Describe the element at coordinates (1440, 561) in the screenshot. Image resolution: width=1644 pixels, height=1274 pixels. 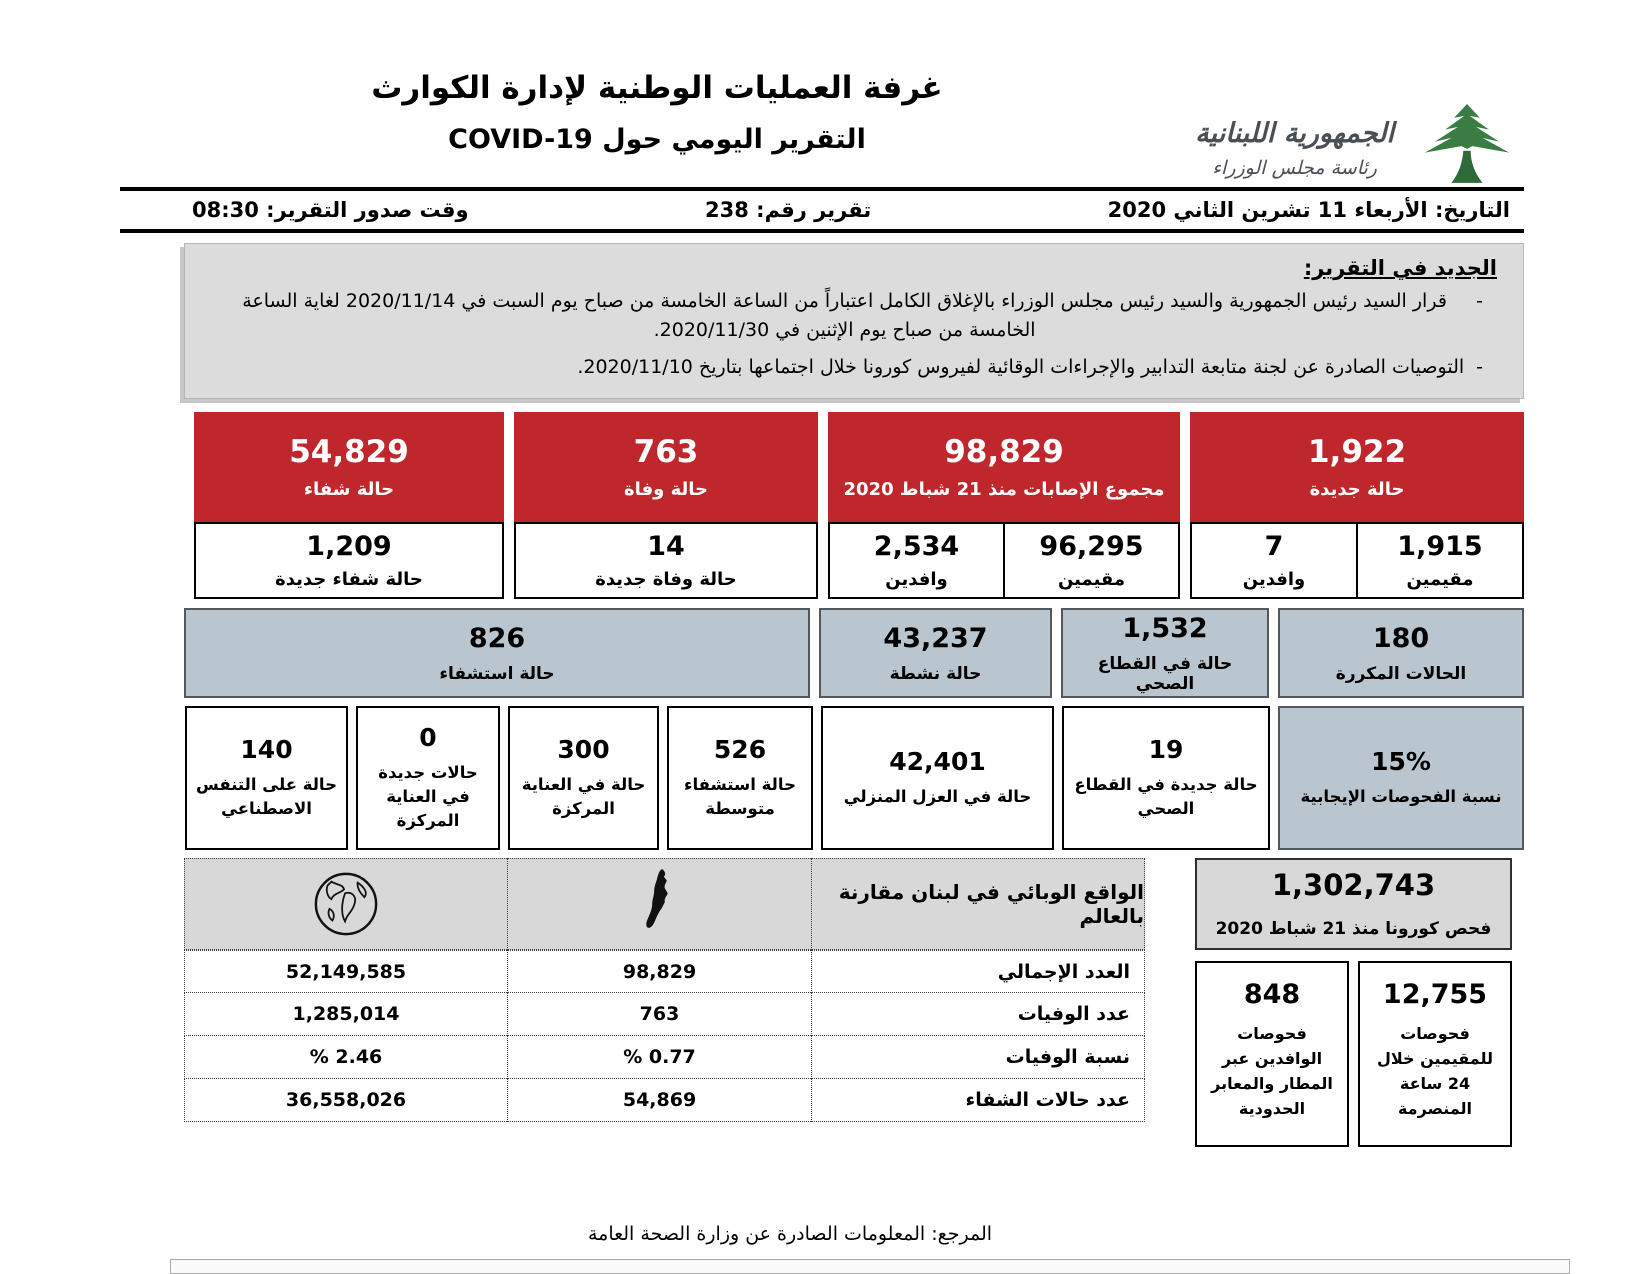
I see `new-cases-residents: 1,915 مقيمين` at that location.